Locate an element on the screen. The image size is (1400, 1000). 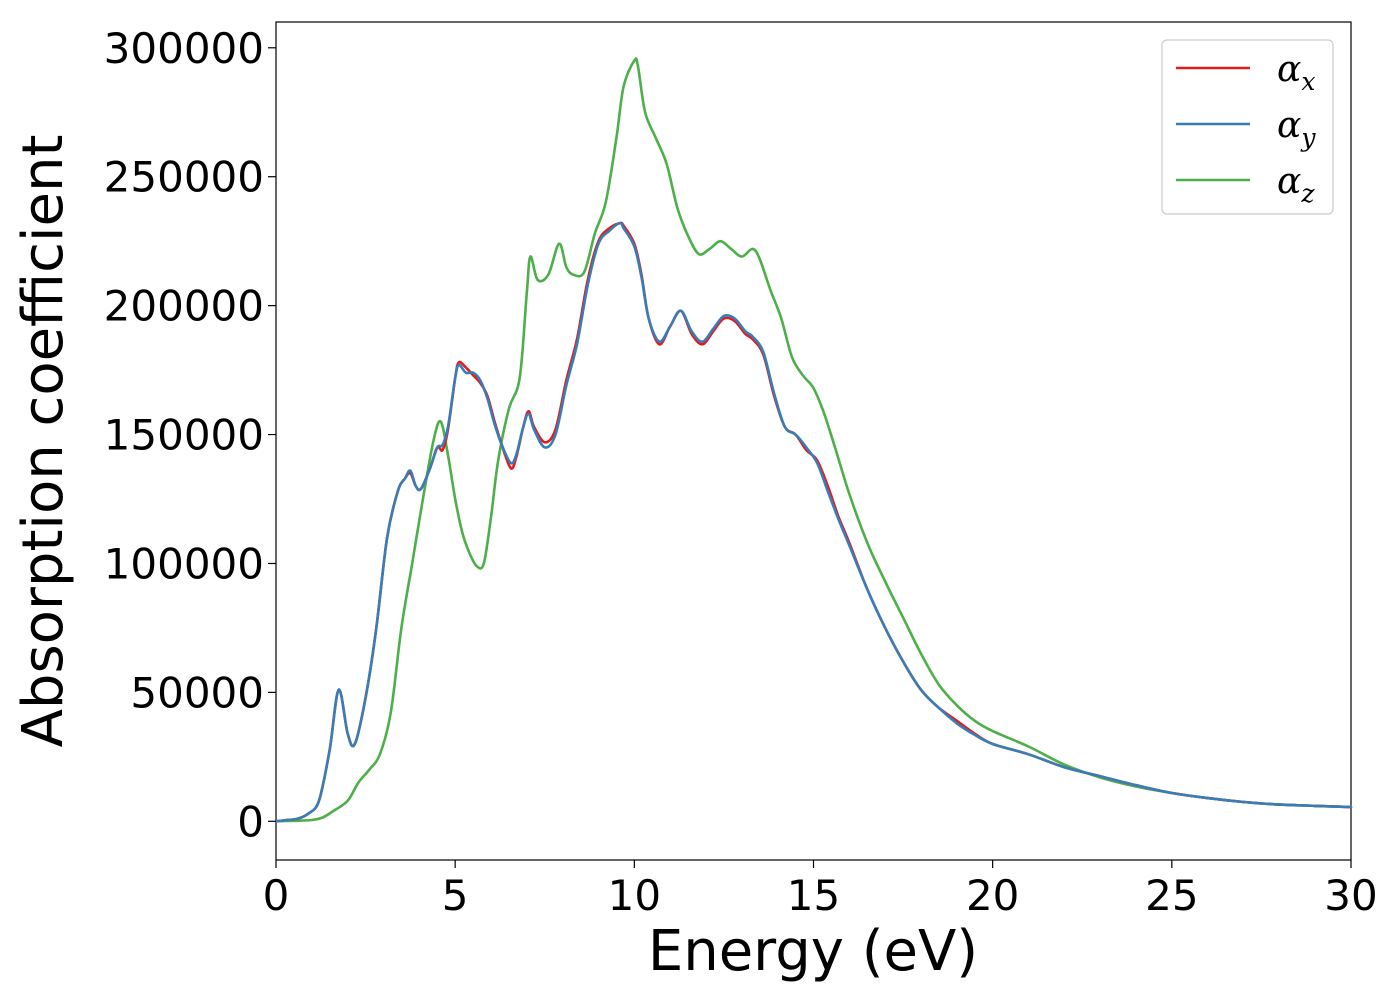
legend-subscript: z is located at coordinates (1307, 193).